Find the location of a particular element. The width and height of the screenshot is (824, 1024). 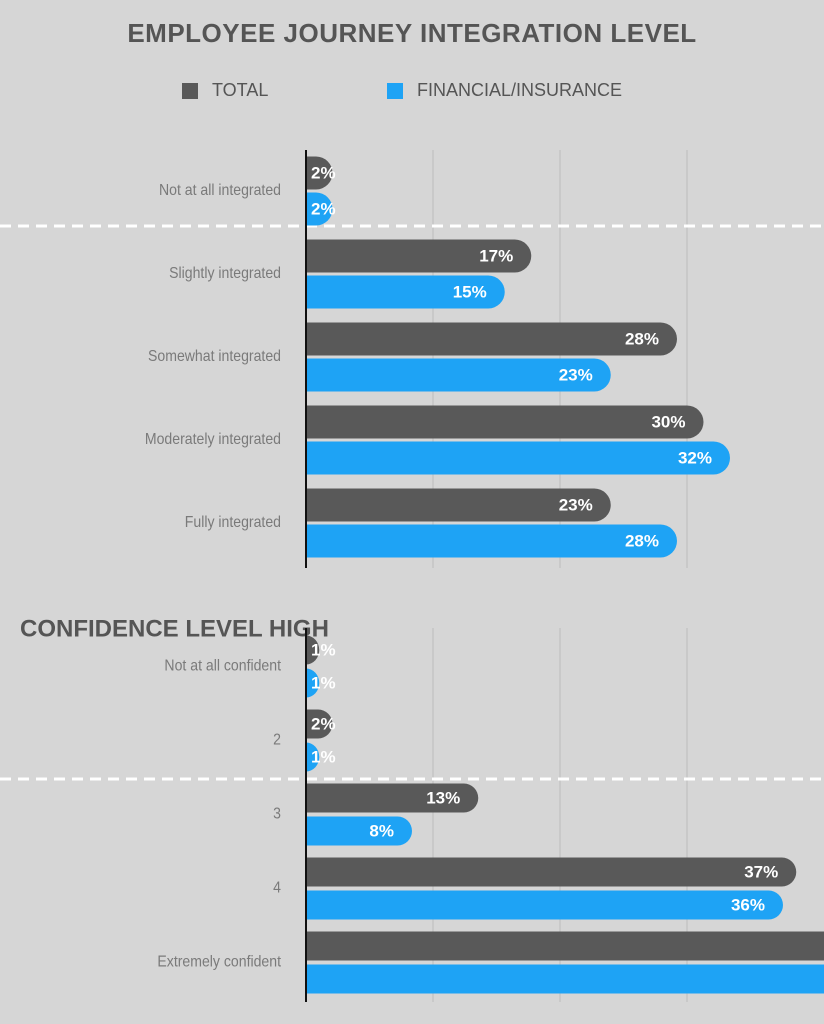

legend-item-total: TOTAL is located at coordinates (225, 90).